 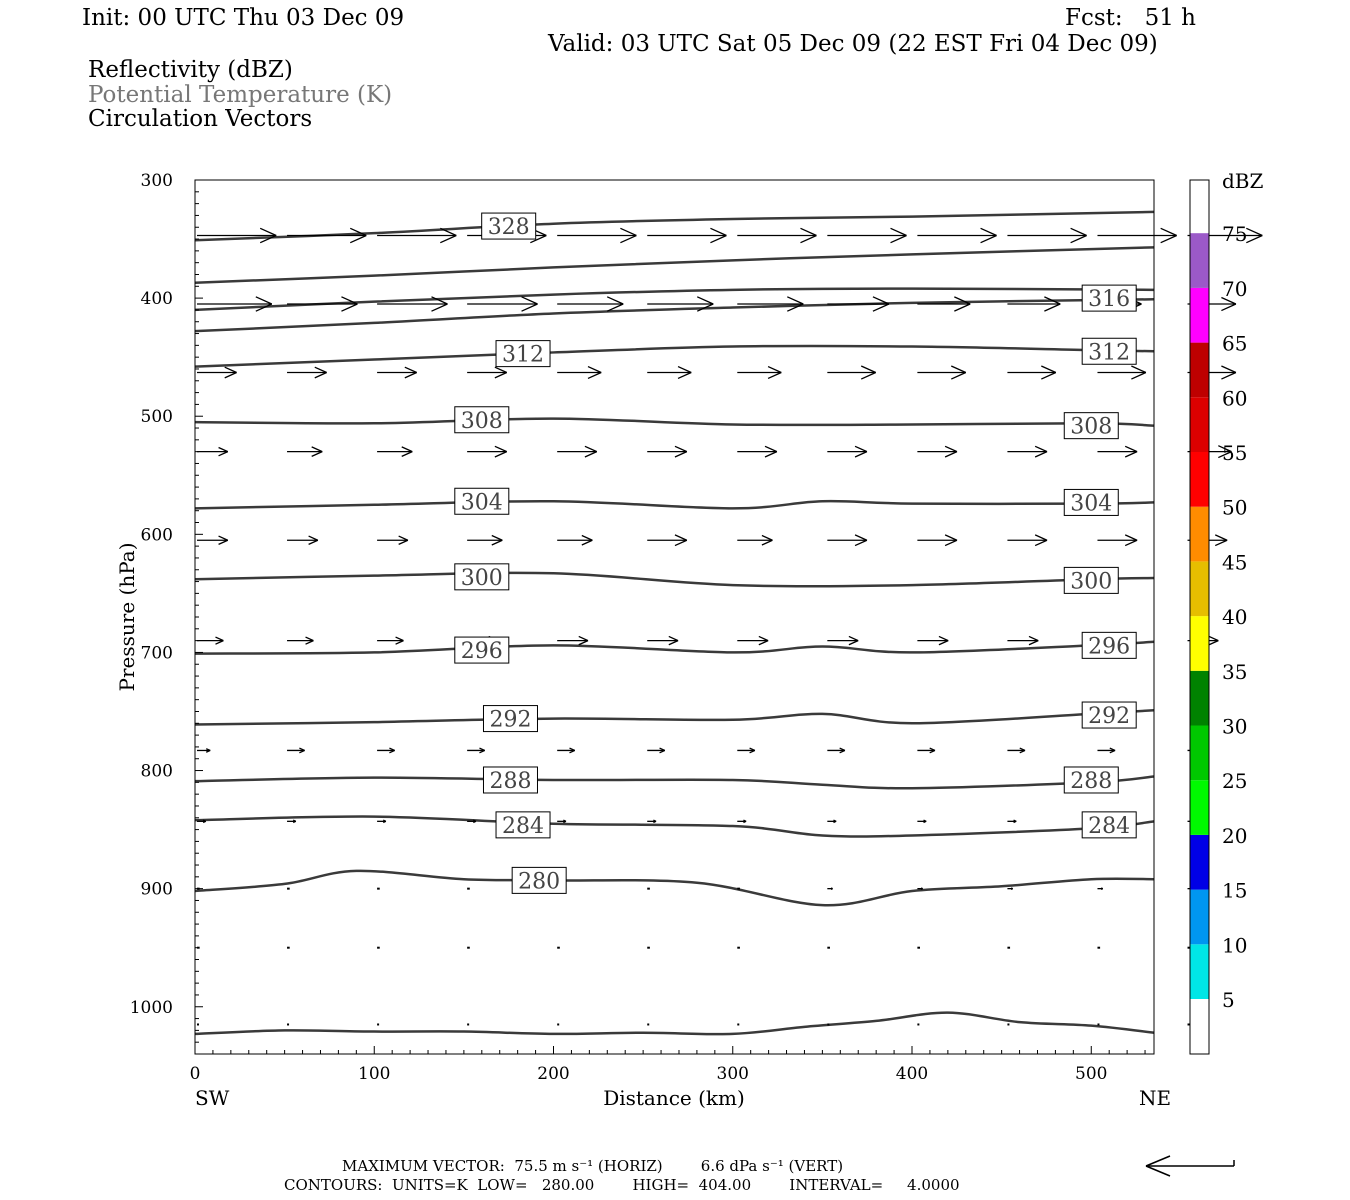 I want to click on colorbar-label: 75, so click(x=1234, y=234).